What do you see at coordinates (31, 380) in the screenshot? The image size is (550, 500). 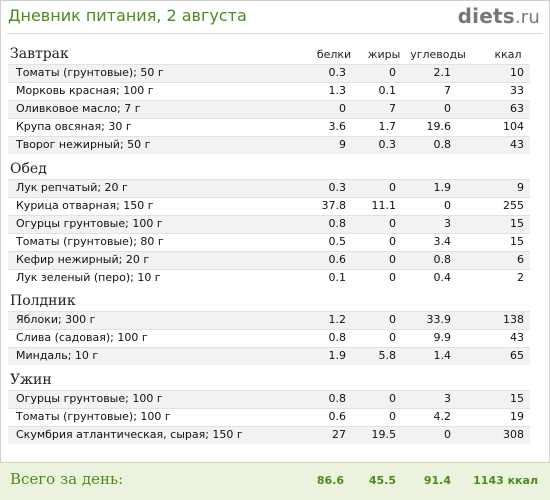 I see `section-title: Ужин` at bounding box center [31, 380].